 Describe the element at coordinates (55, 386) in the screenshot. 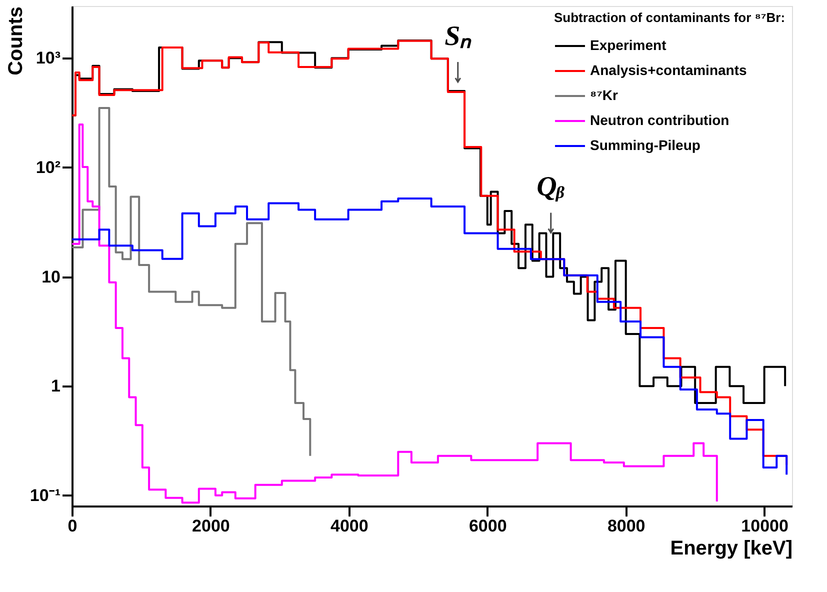

I see `y-tick-label: 1` at that location.